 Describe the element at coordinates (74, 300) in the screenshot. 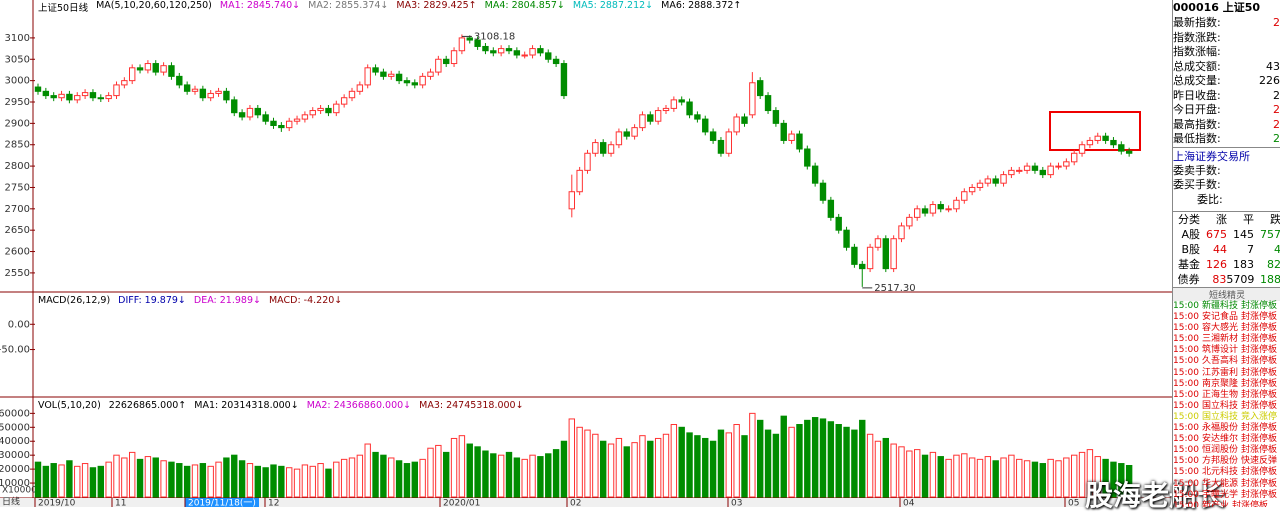

I see `macd-value: MACD(26,12,9)` at that location.